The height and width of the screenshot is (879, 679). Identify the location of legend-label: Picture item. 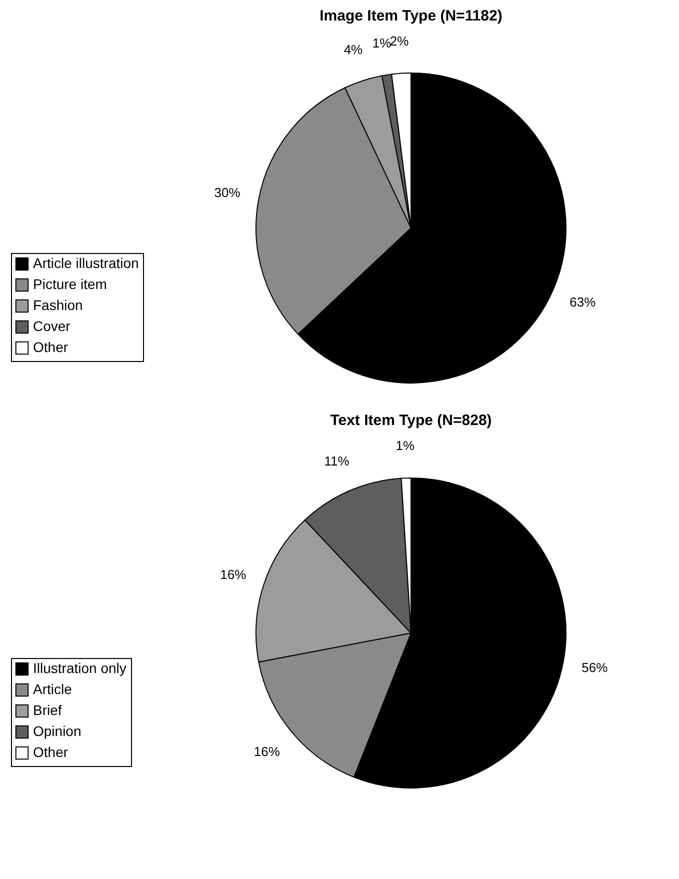
(70, 284).